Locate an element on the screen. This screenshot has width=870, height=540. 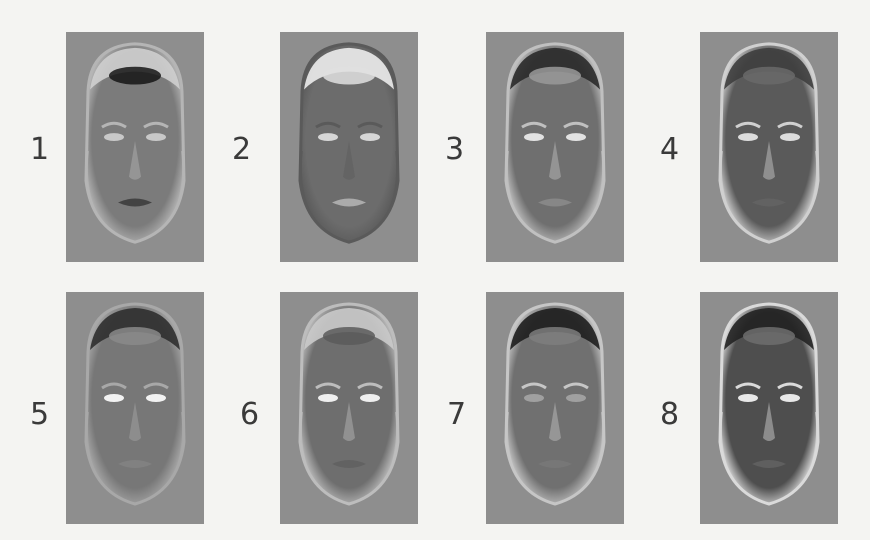
panel-number: 5 is located at coordinates (40, 414).